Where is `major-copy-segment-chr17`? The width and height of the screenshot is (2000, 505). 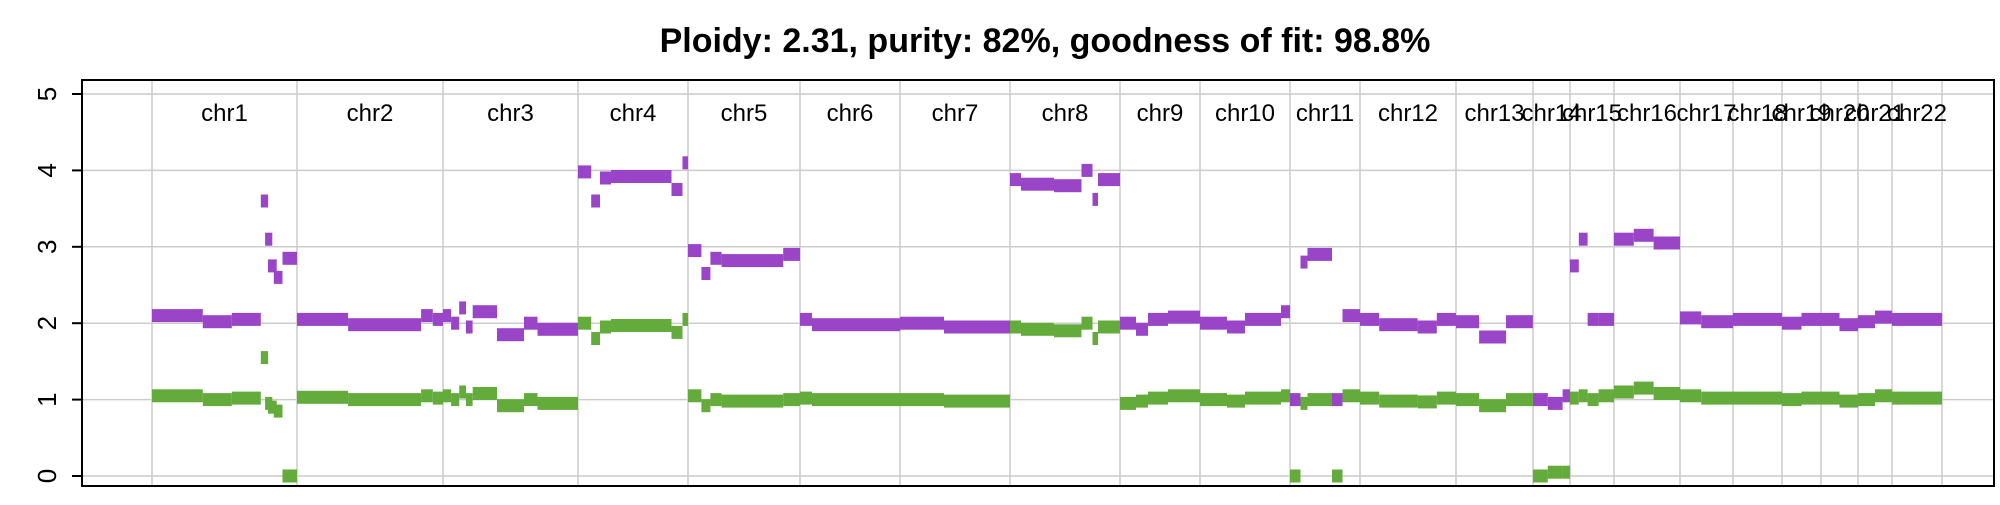 major-copy-segment-chr17 is located at coordinates (1717, 322).